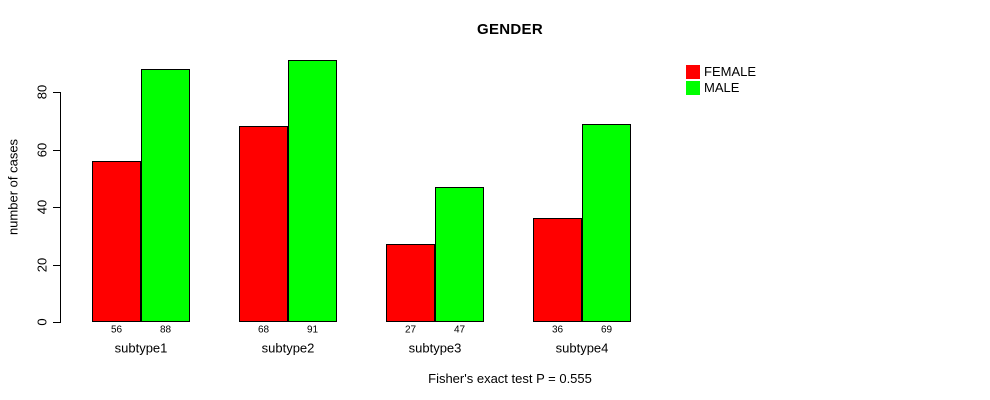  Describe the element at coordinates (606, 330) in the screenshot. I see `bar-value-male-subtype4: 69` at that location.